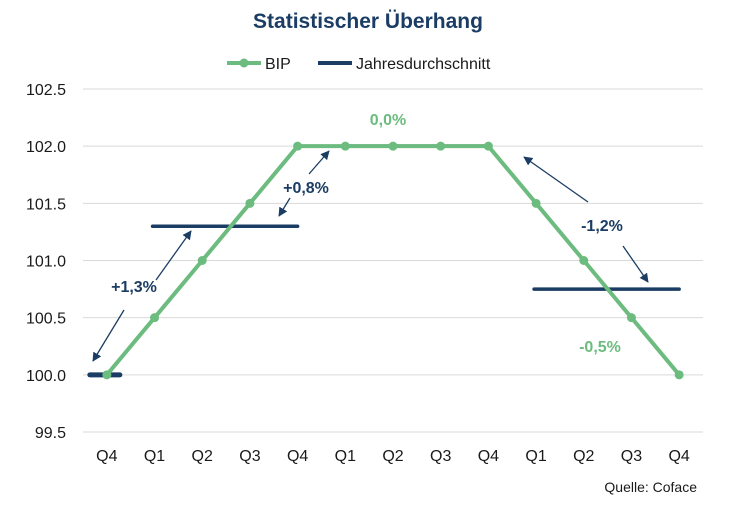 This screenshot has height=512, width=734. Describe the element at coordinates (46, 147) in the screenshot. I see `y-tick-label: 102.0` at that location.